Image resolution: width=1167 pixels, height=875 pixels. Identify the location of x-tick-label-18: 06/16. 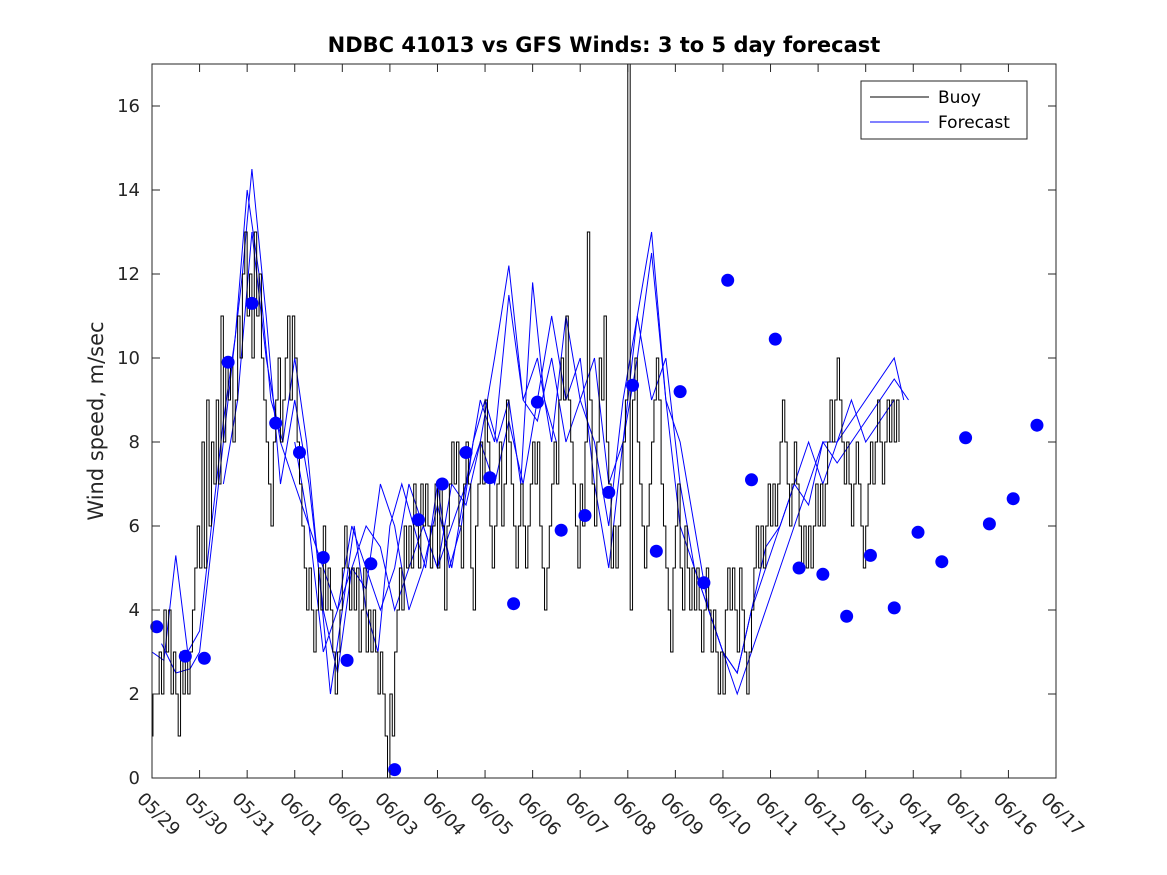
(1015, 815).